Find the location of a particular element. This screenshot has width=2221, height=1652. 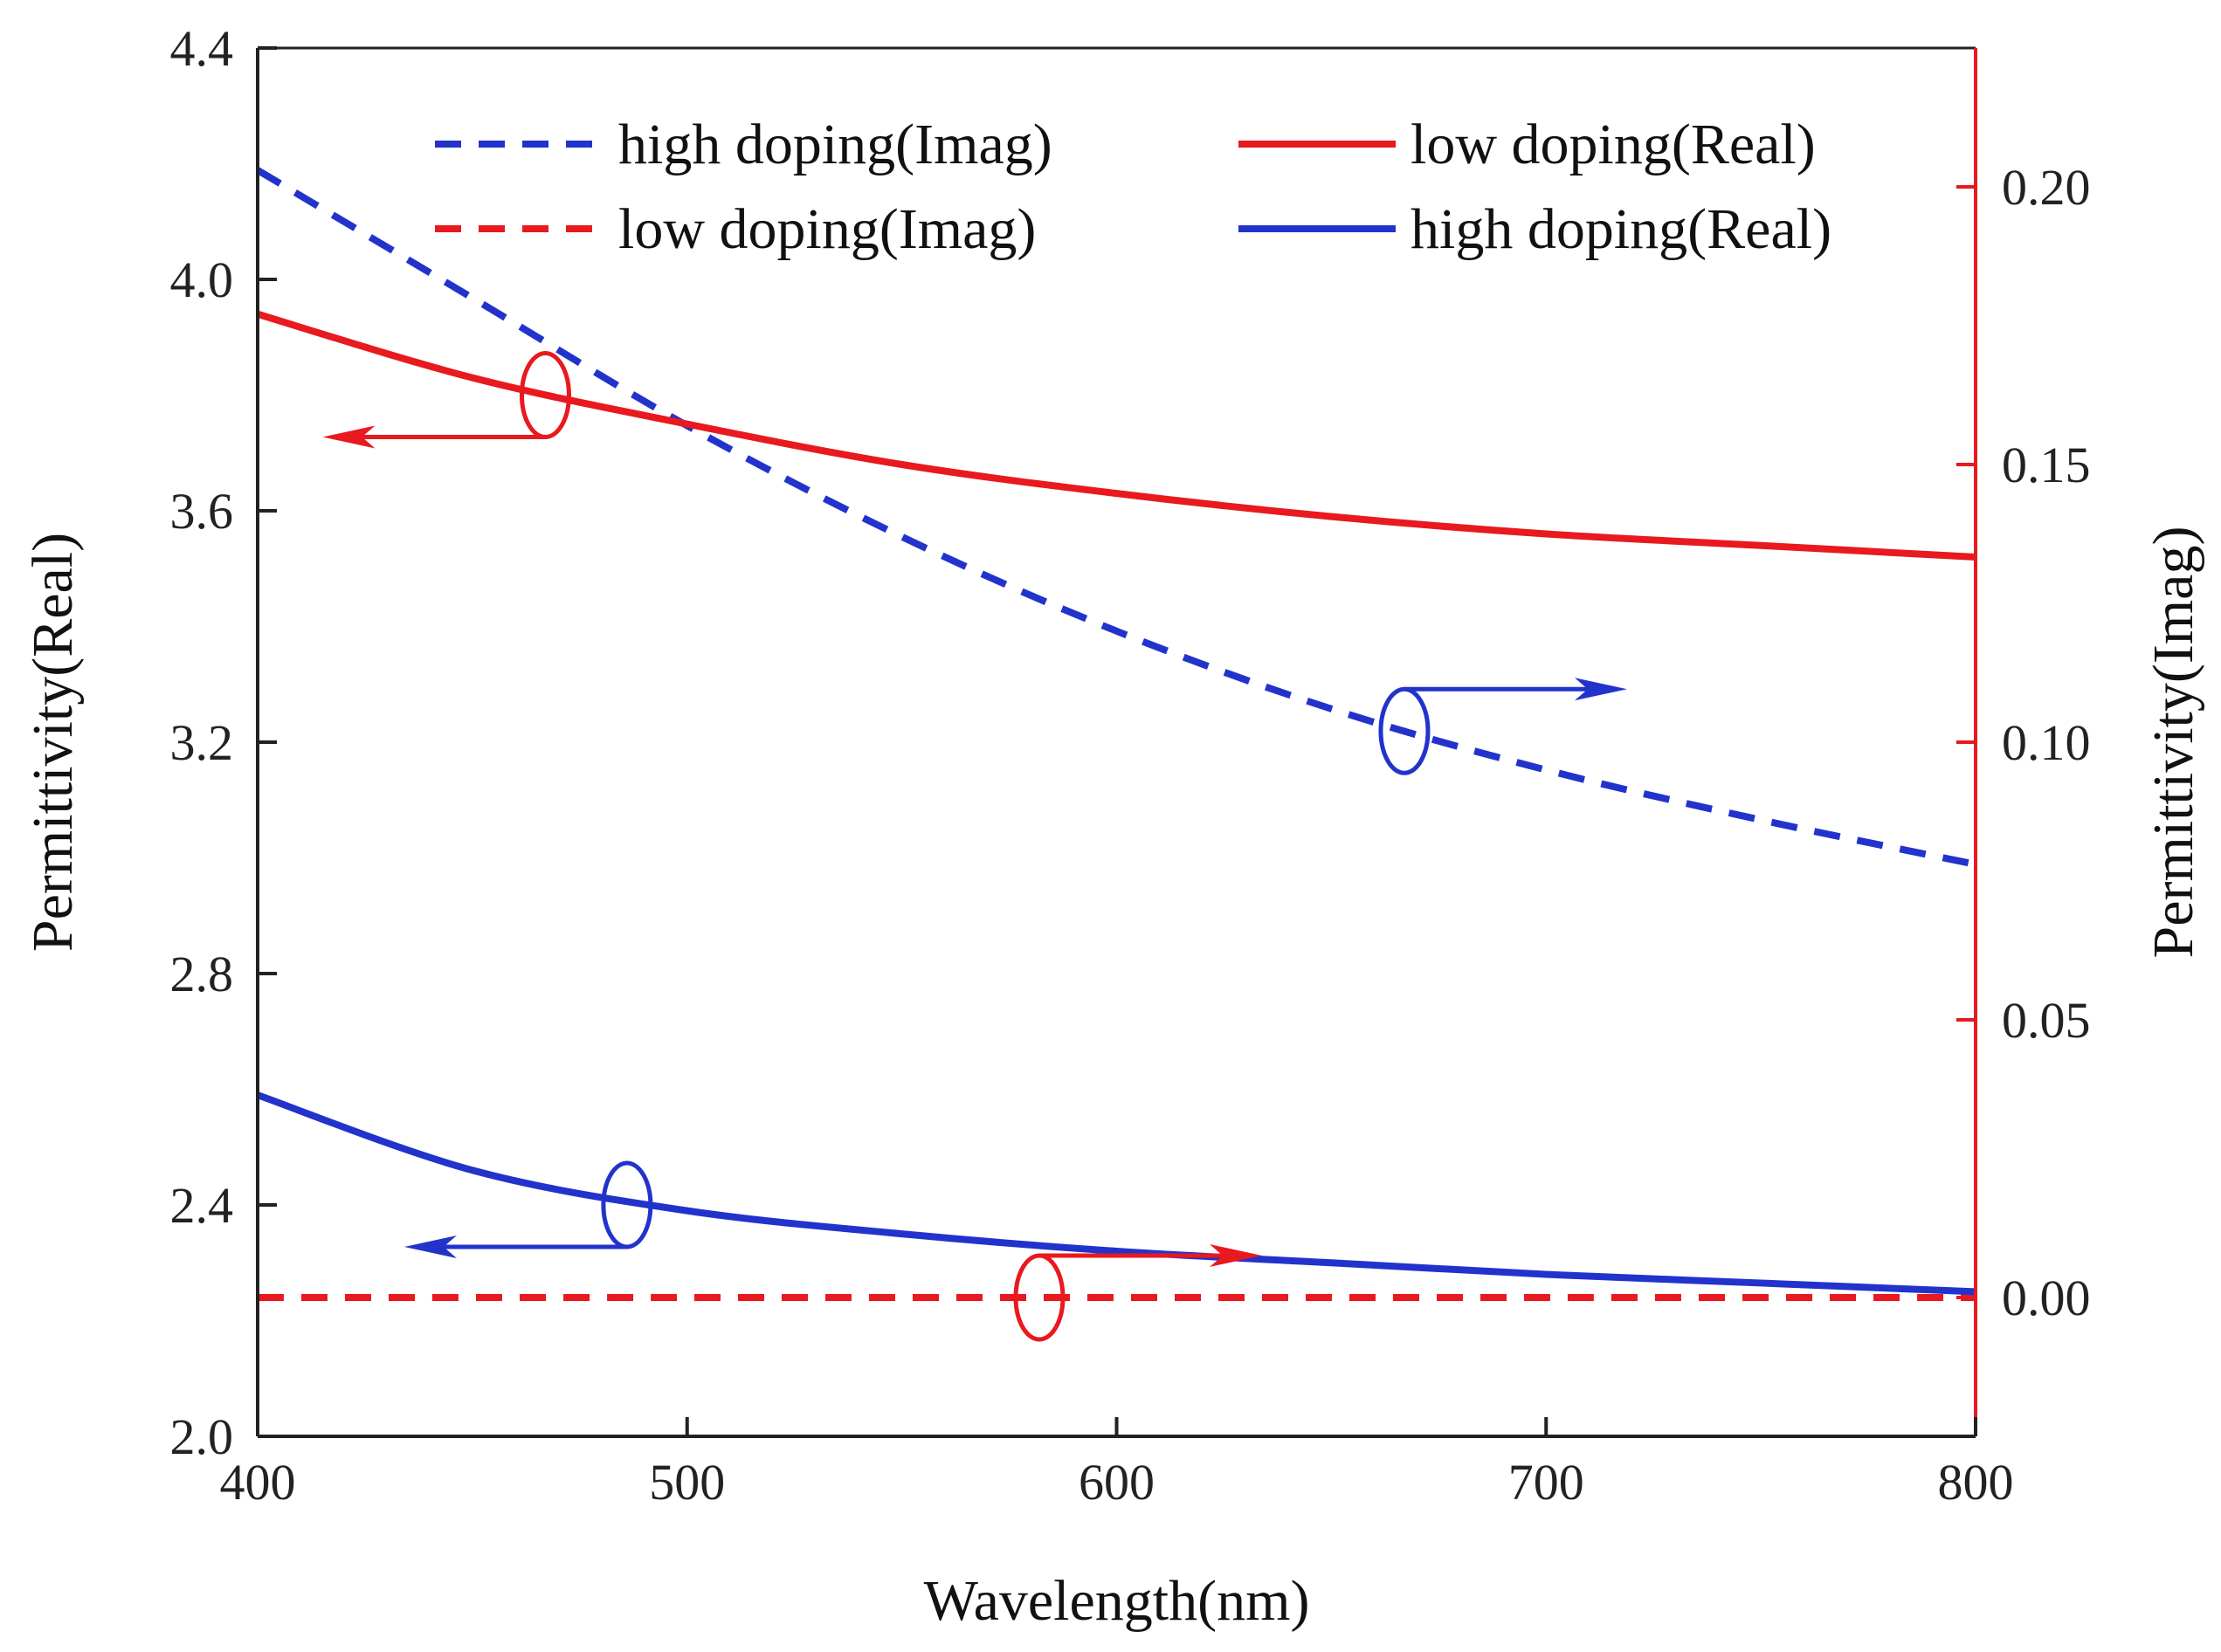

y-left-tick-label: 2.4 is located at coordinates (202, 1205).